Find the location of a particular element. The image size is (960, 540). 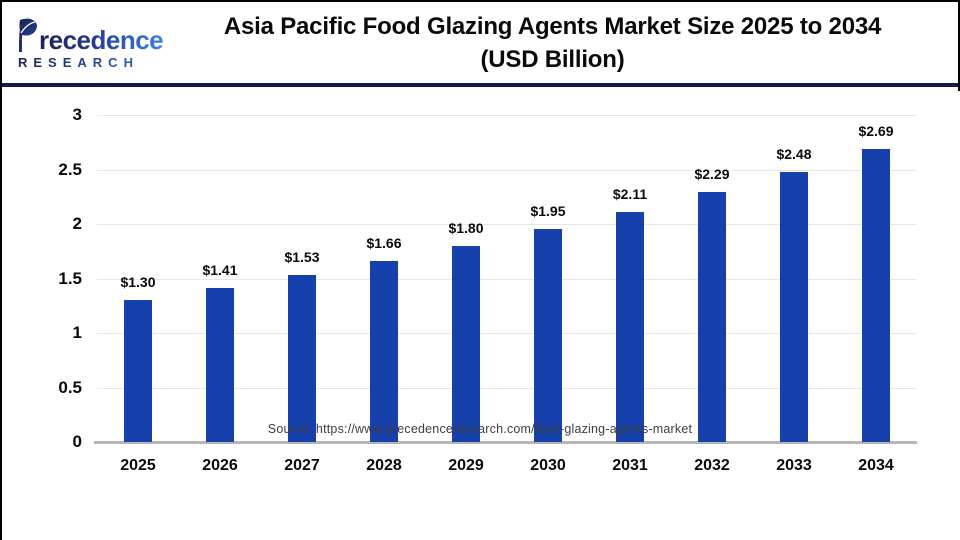

bar-2029 is located at coordinates (466, 343).